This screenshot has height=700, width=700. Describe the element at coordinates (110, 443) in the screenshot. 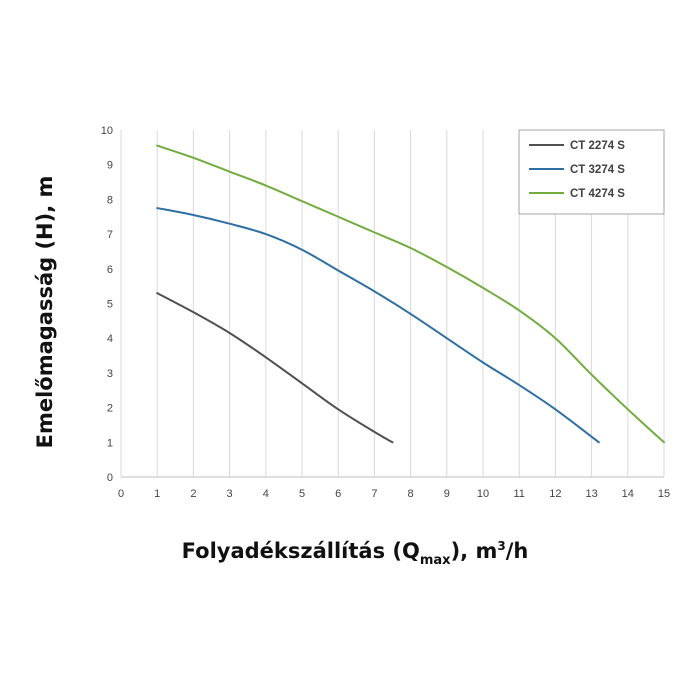

I see `y-tick-label: 1` at that location.